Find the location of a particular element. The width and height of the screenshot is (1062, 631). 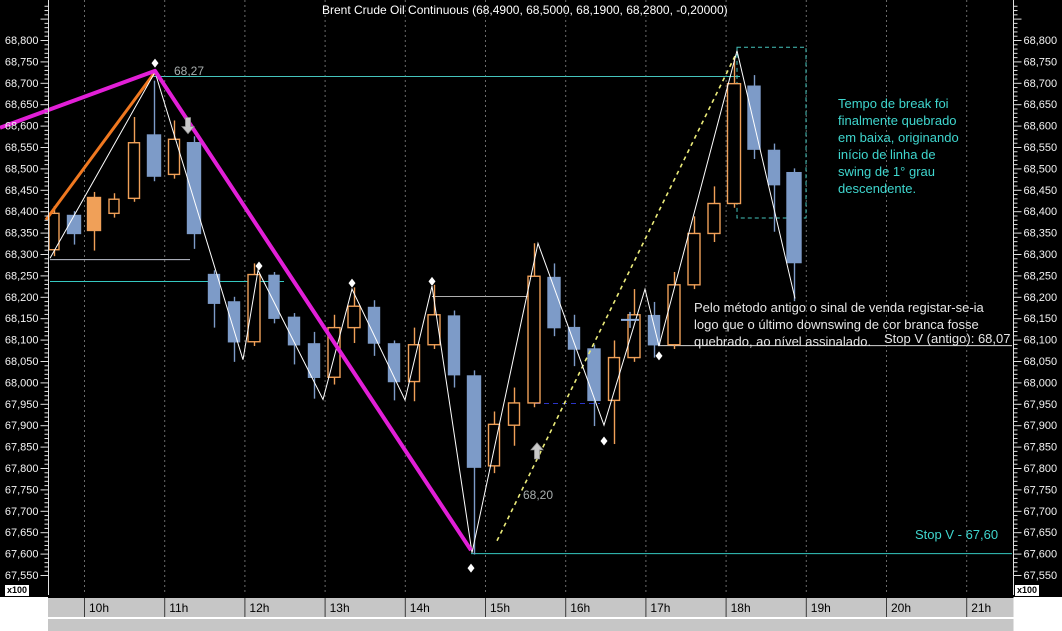

y-axis-label-right: 68,400 is located at coordinates (1041, 212).